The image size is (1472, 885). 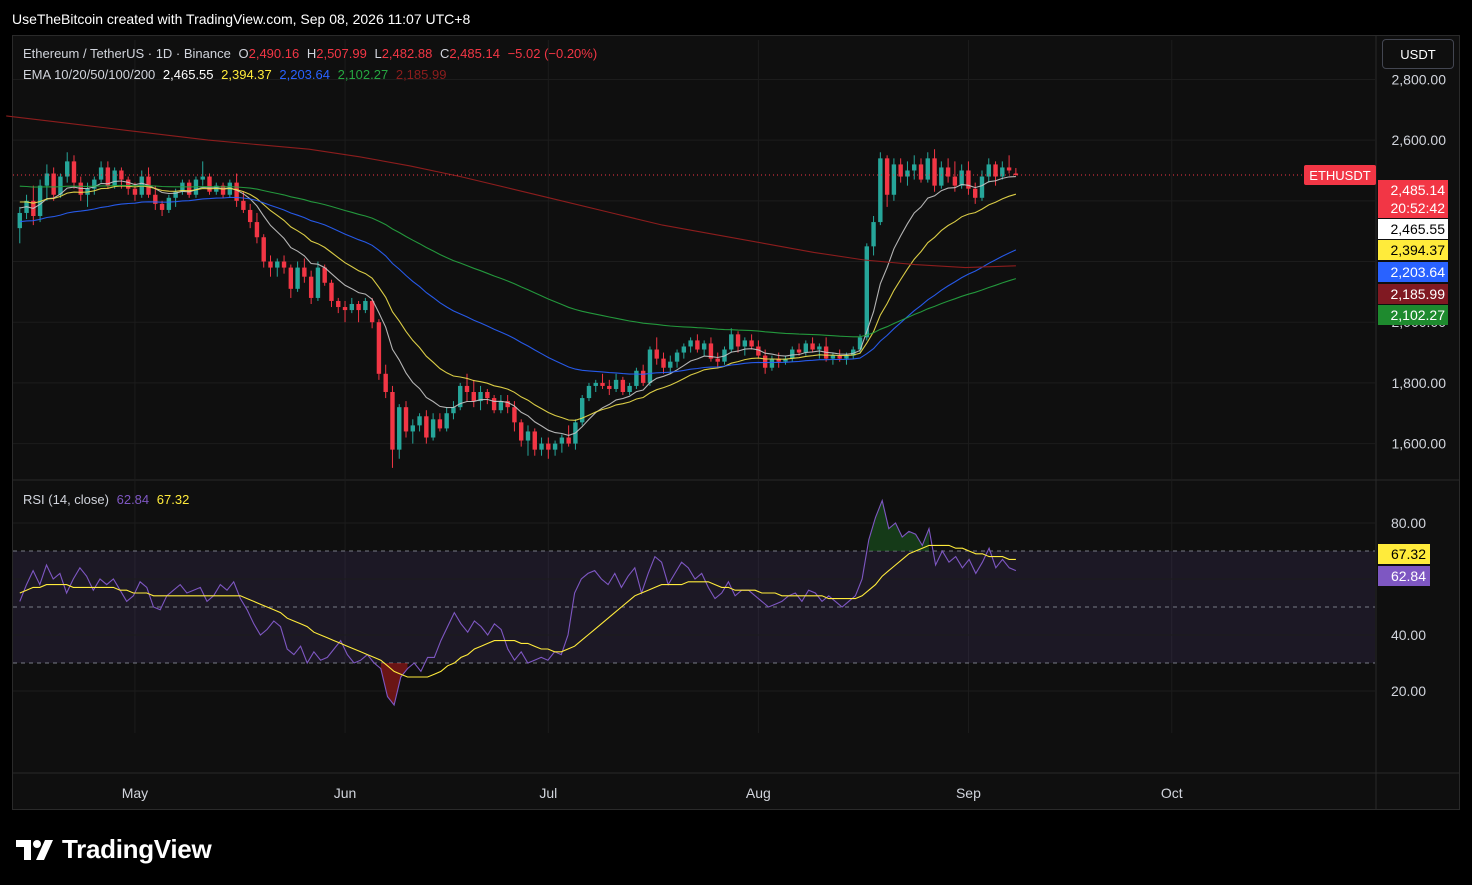 I want to click on symbol-badge, so click(x=1340, y=174).